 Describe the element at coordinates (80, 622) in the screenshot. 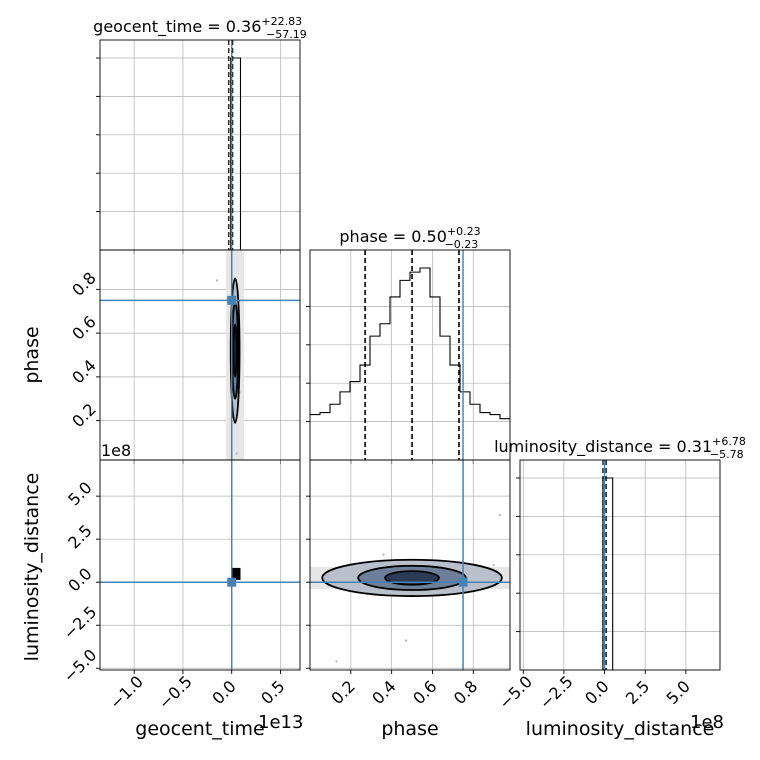

I see `ld-vs-gt-ytick-label-1: −2.5` at that location.